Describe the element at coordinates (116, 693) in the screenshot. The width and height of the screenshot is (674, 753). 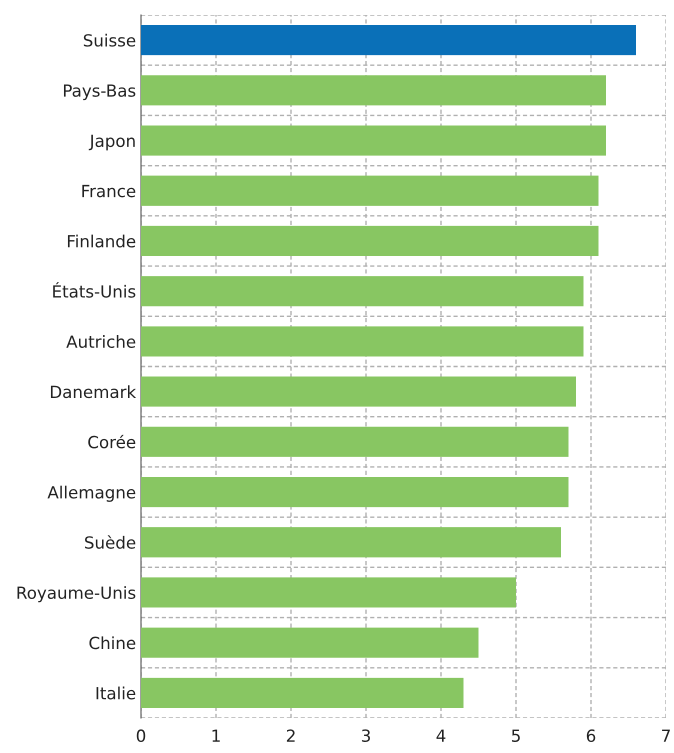
I see `y-tick-label: Italie` at that location.